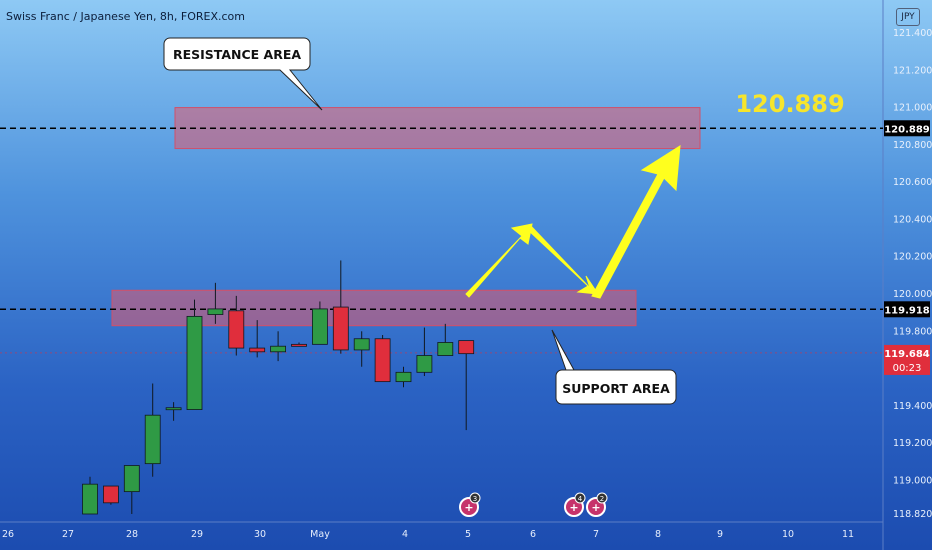 This screenshot has height=550, width=932. Describe the element at coordinates (614, 367) in the screenshot. I see `support-callout` at that location.